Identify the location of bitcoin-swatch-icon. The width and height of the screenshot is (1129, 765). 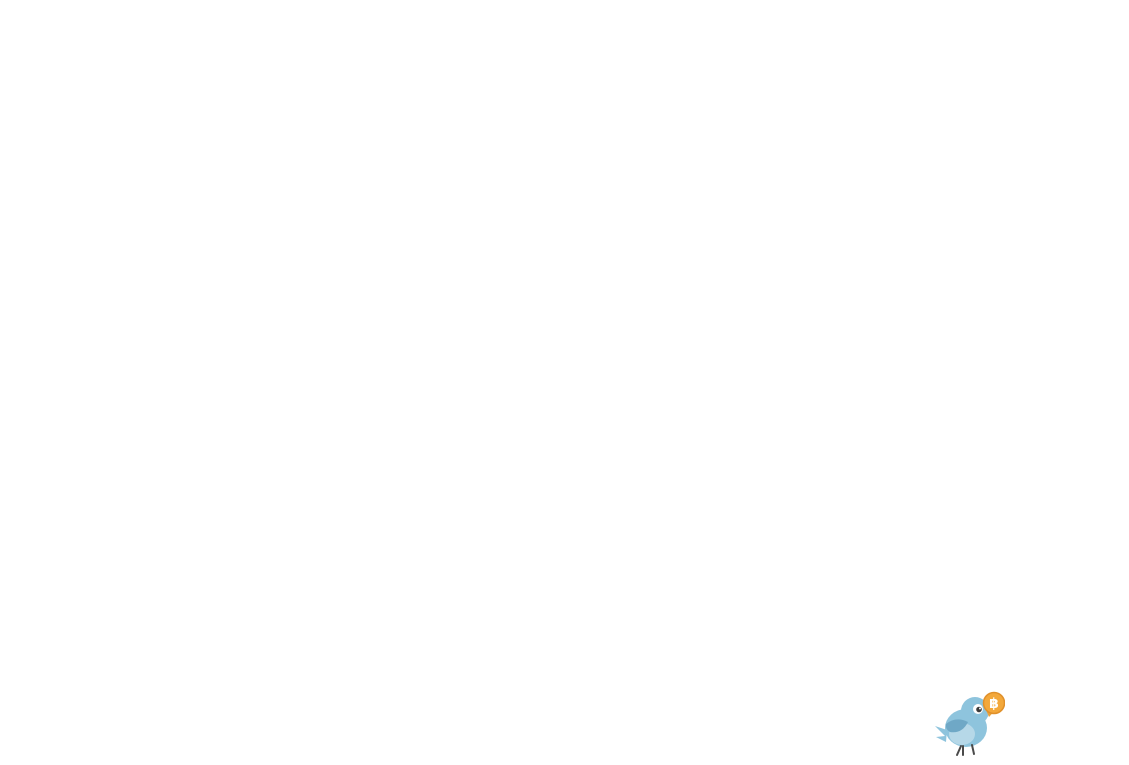
(139, 20).